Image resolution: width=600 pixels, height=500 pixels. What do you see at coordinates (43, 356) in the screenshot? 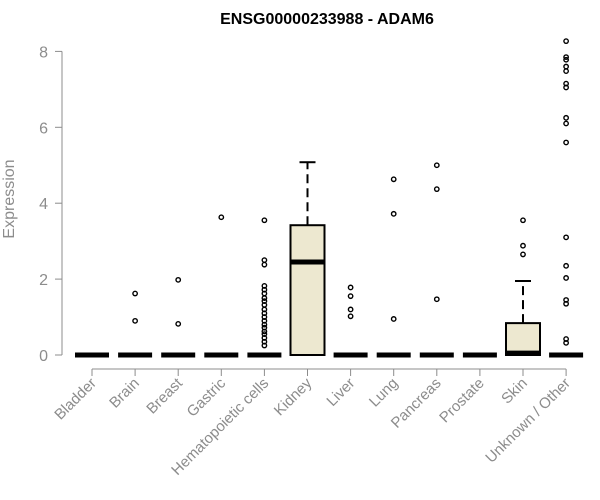
I see `y-tick-label: 0` at bounding box center [43, 356].